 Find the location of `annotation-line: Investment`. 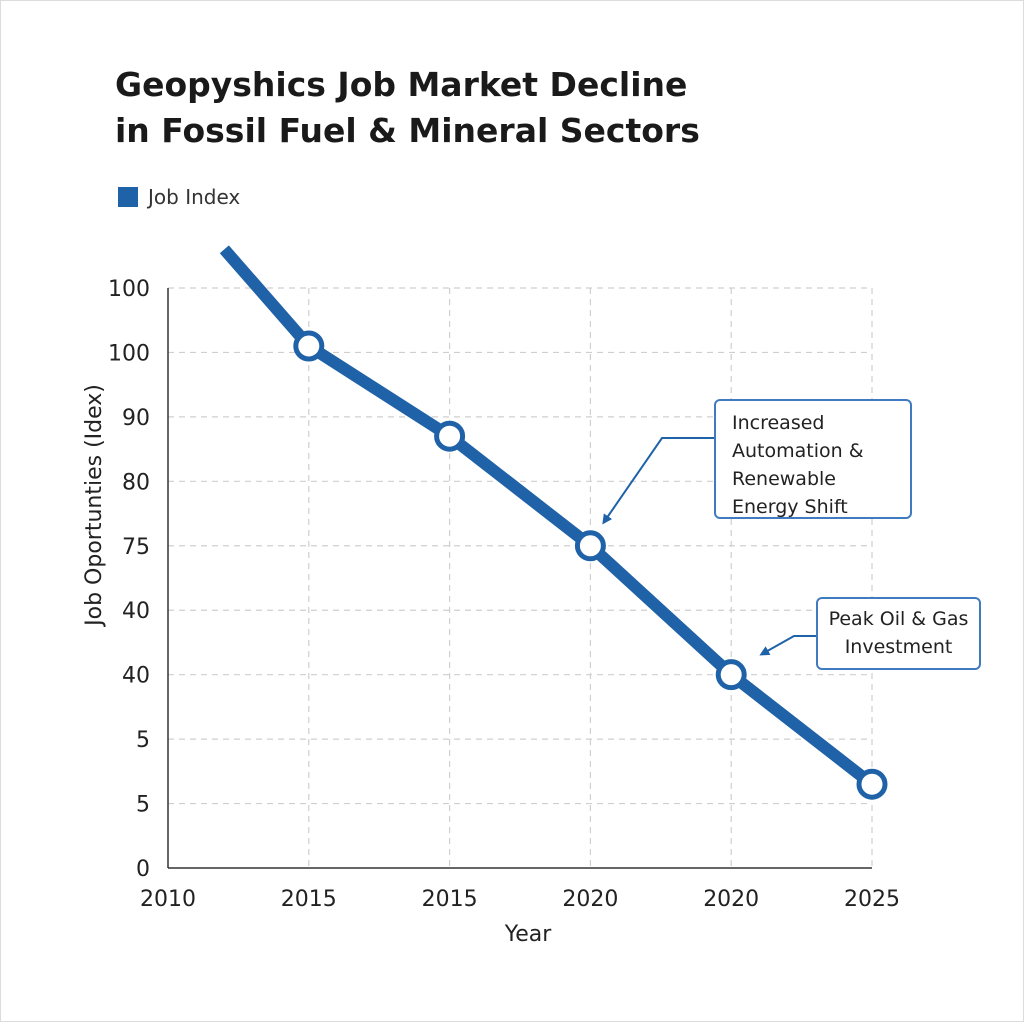

annotation-line: Investment is located at coordinates (898, 647).